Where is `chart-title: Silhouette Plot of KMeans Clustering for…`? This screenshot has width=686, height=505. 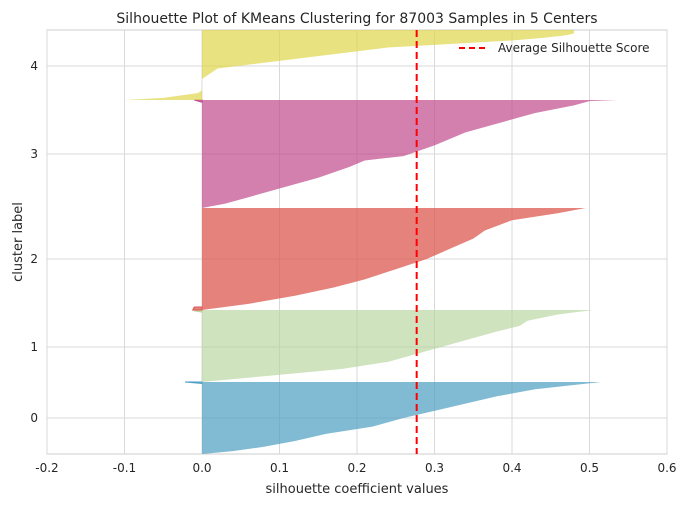 chart-title: Silhouette Plot of KMeans Clustering for… is located at coordinates (356, 19).